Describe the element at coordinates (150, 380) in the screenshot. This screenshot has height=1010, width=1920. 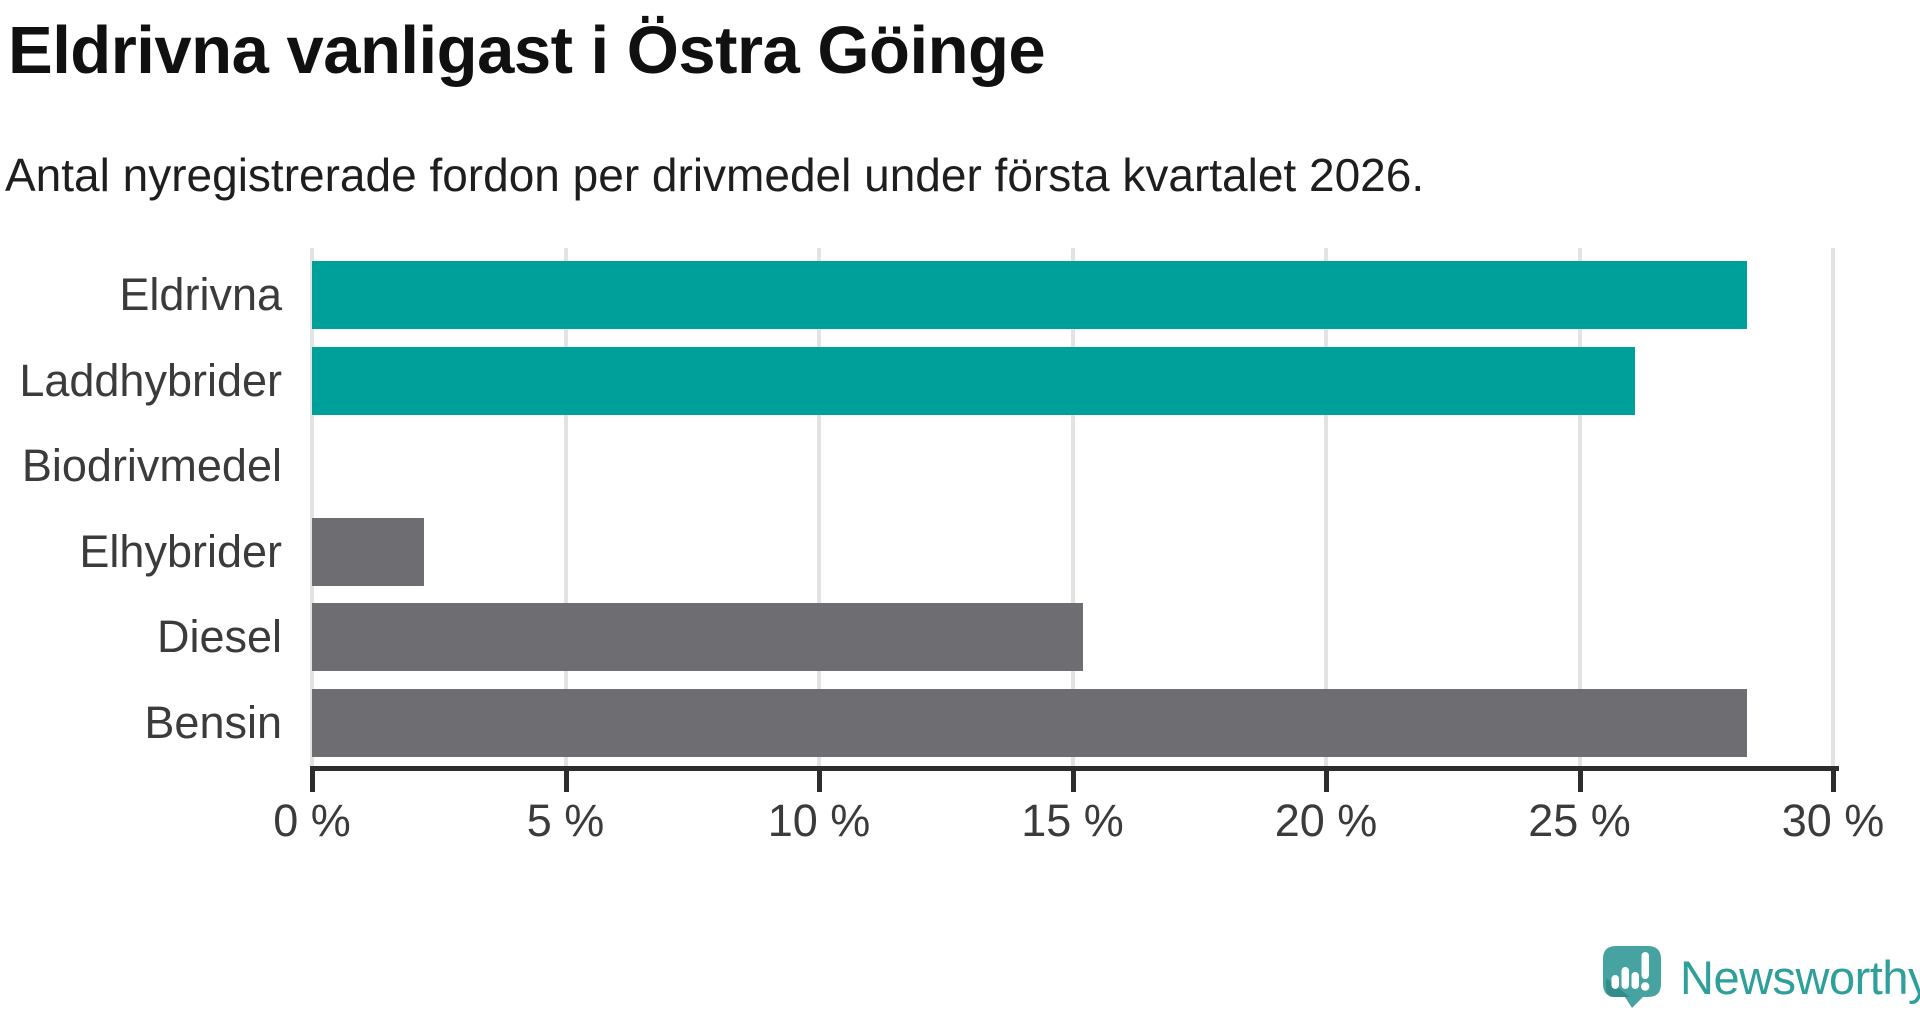
I see `category-label: Laddhybrider` at that location.